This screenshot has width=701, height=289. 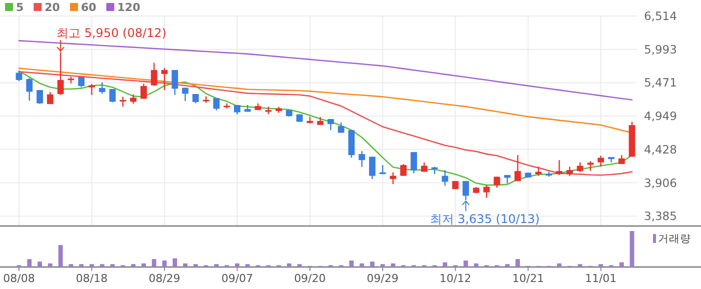 I want to click on y-tick-label: 3,385, so click(x=660, y=216).